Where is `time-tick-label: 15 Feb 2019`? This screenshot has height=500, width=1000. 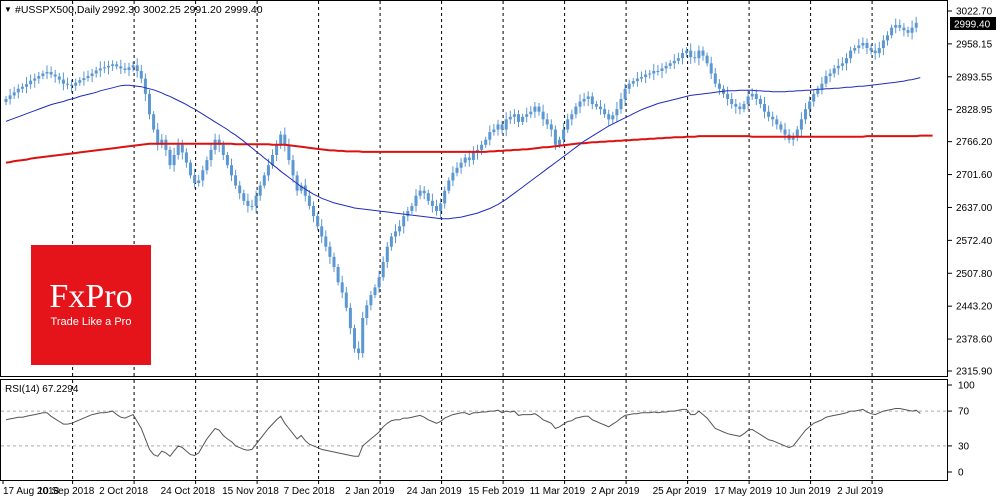
time-tick-label: 15 Feb 2019 is located at coordinates (496, 491).